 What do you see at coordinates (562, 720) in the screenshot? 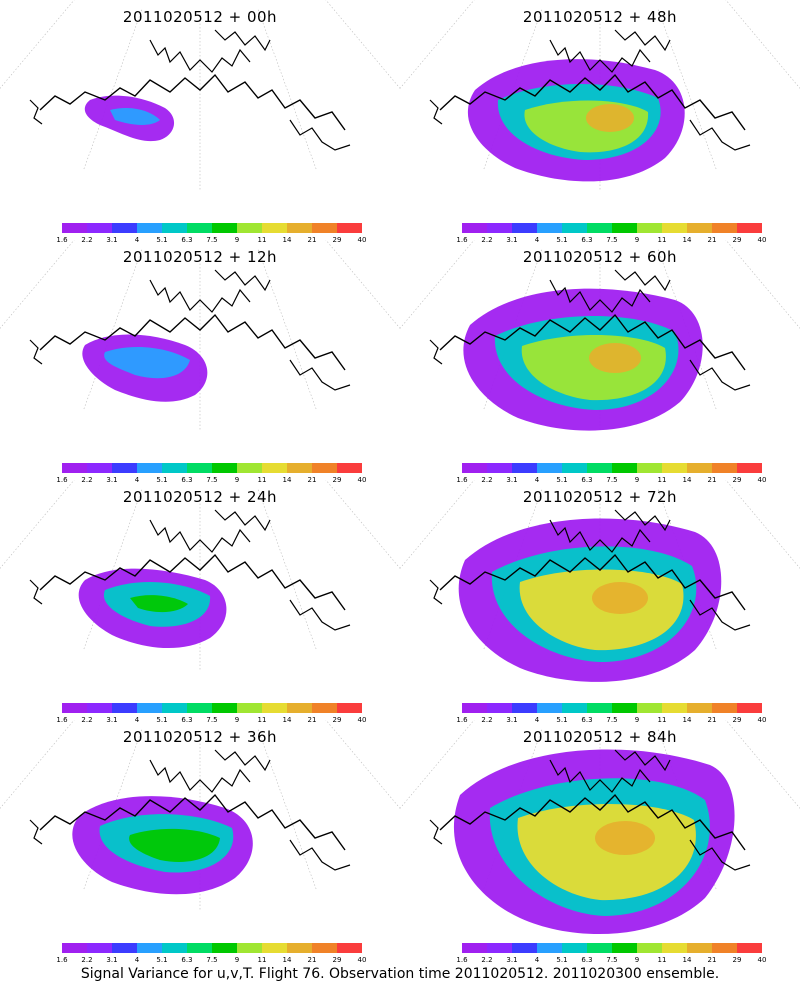
I see `colorbar-tick-label: 5.1` at bounding box center [562, 720].